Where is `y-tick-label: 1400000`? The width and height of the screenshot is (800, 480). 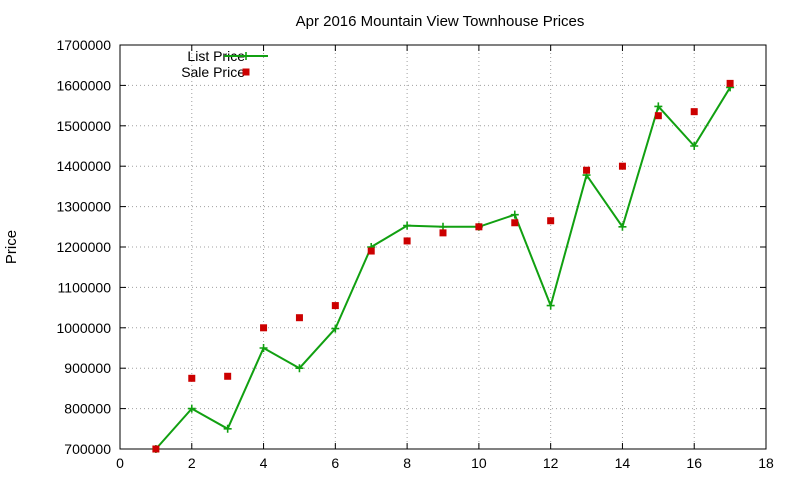 y-tick-label: 1400000 is located at coordinates (83, 166).